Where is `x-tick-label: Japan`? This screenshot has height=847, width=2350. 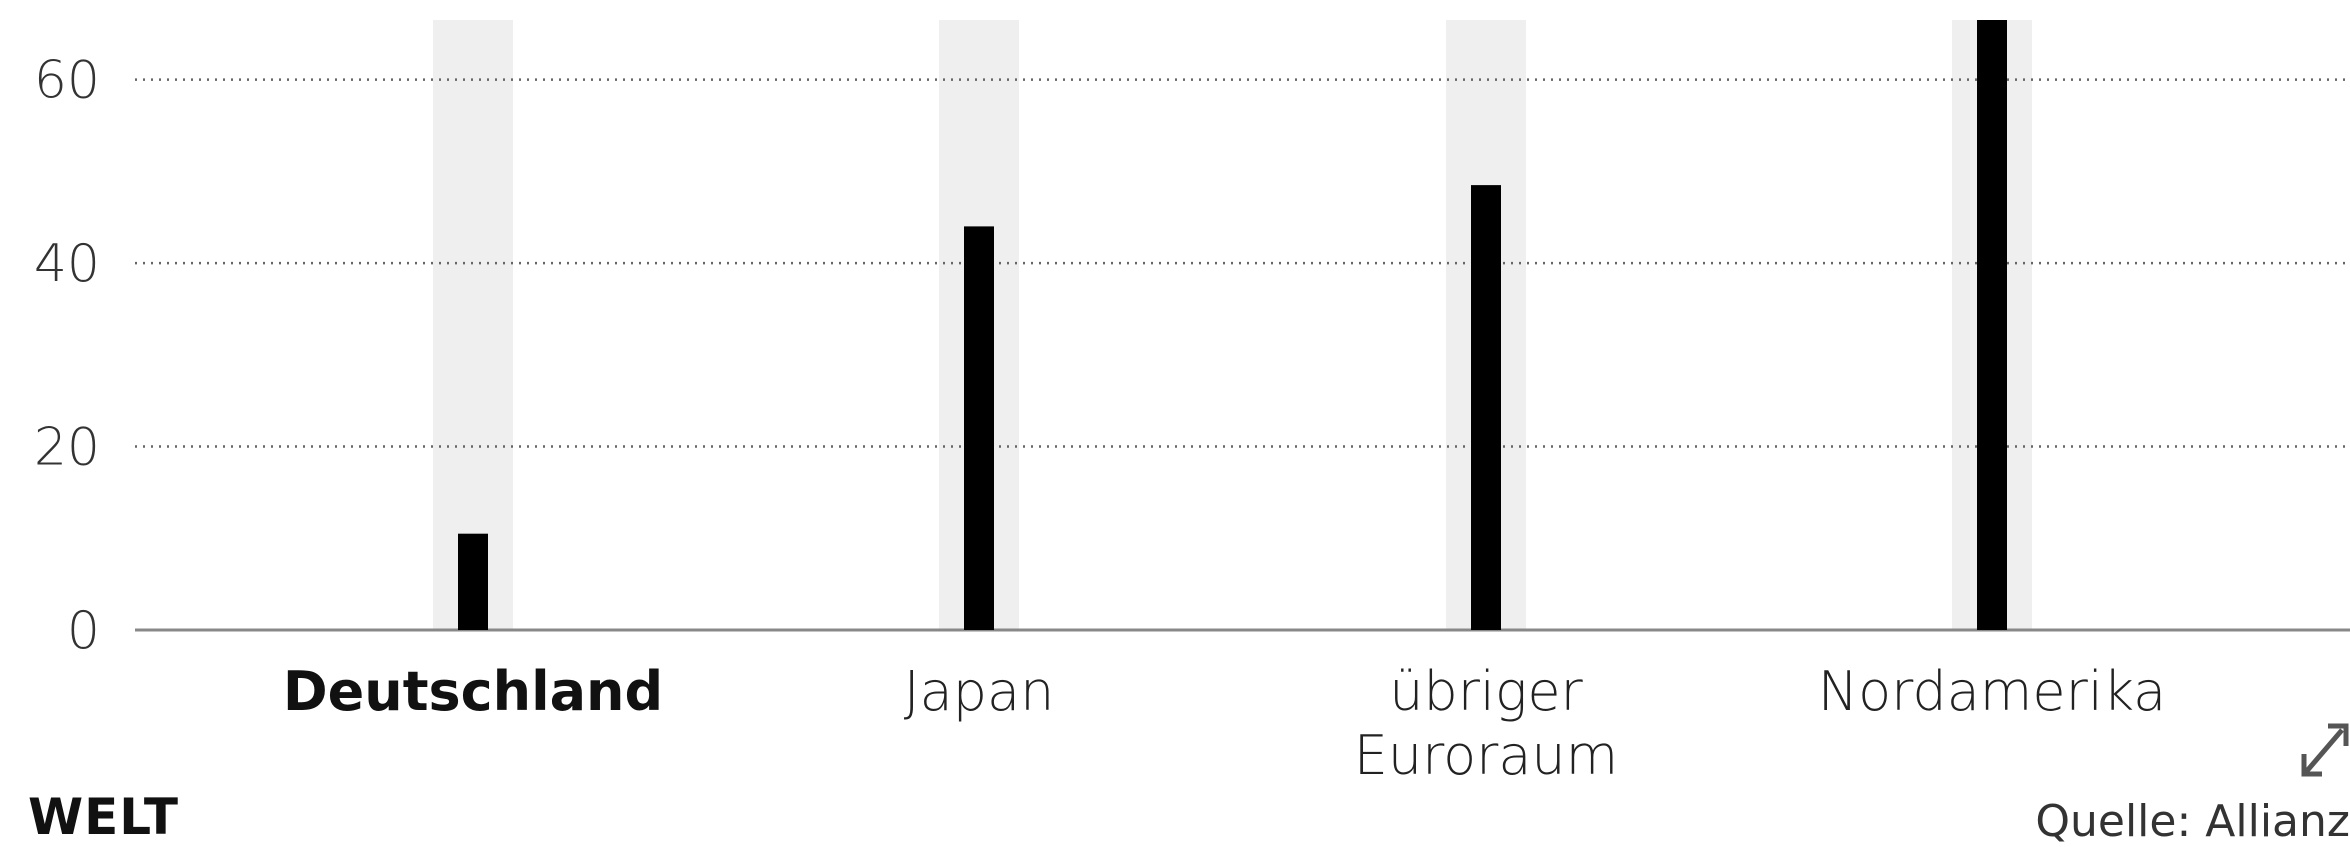
x-tick-label: Japan is located at coordinates (979, 691).